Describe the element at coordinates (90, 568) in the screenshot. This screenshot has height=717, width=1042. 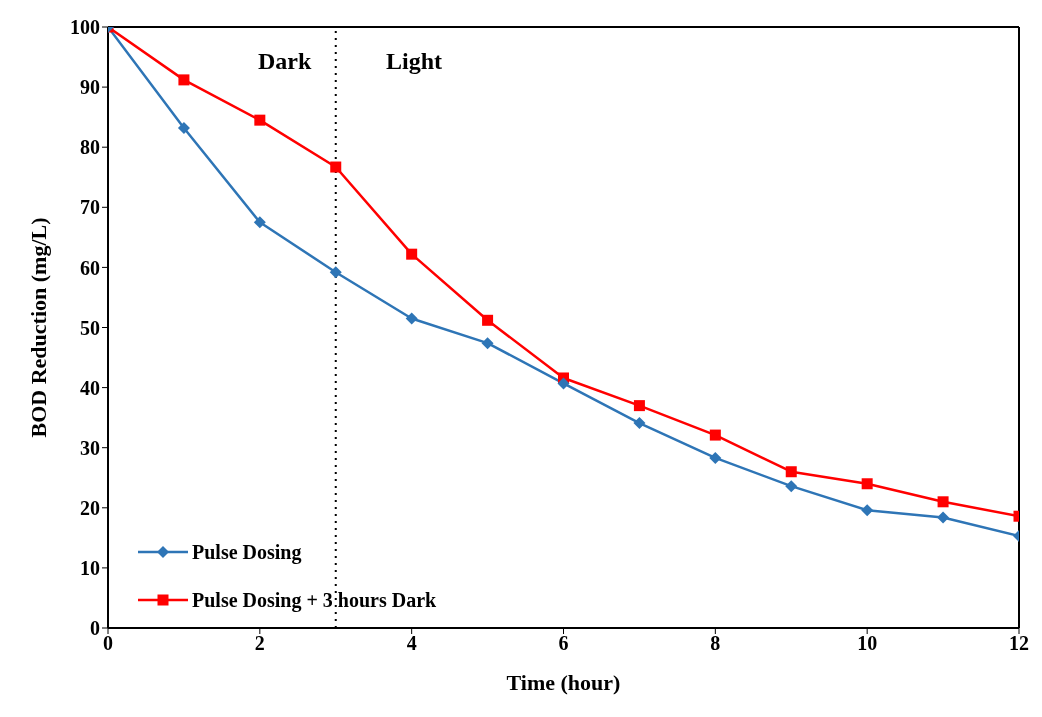
I see `y-tick-label: 10` at that location.